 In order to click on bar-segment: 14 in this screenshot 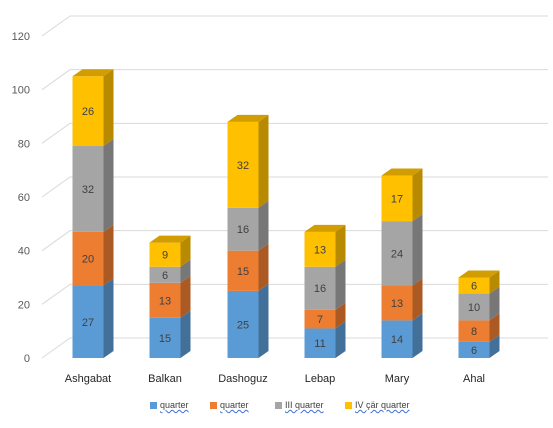, I will do `click(402, 335)`.